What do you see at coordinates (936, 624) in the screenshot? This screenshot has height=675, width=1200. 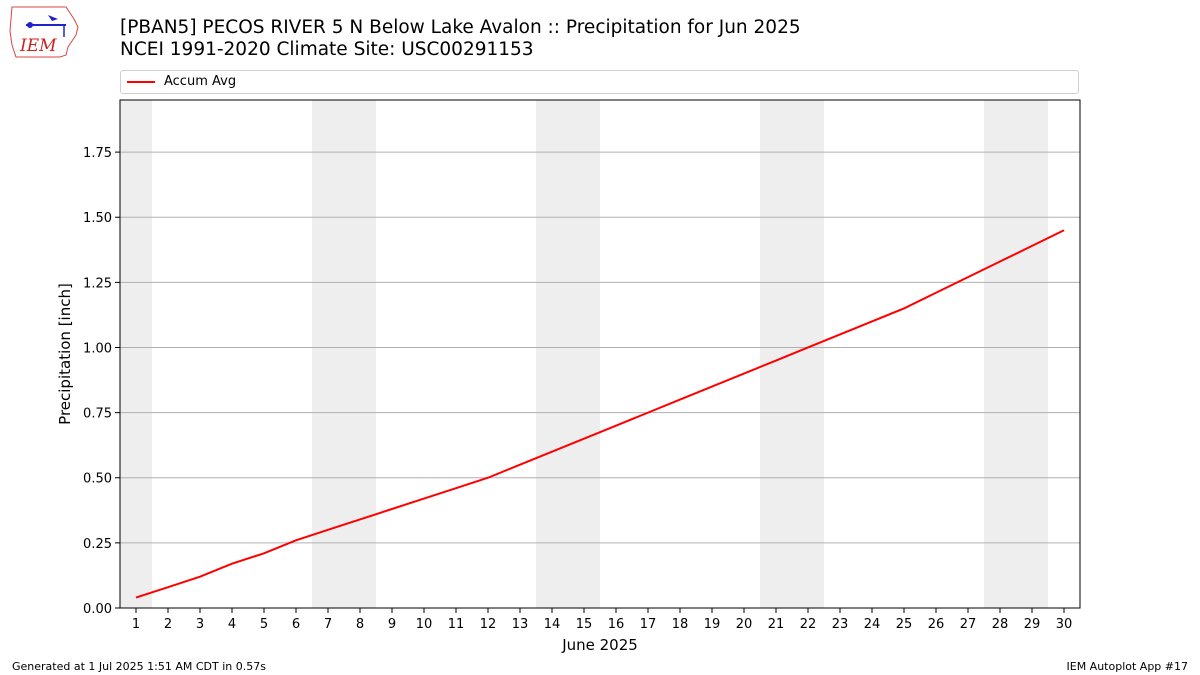 I see `x-tick-label: 26` at bounding box center [936, 624].